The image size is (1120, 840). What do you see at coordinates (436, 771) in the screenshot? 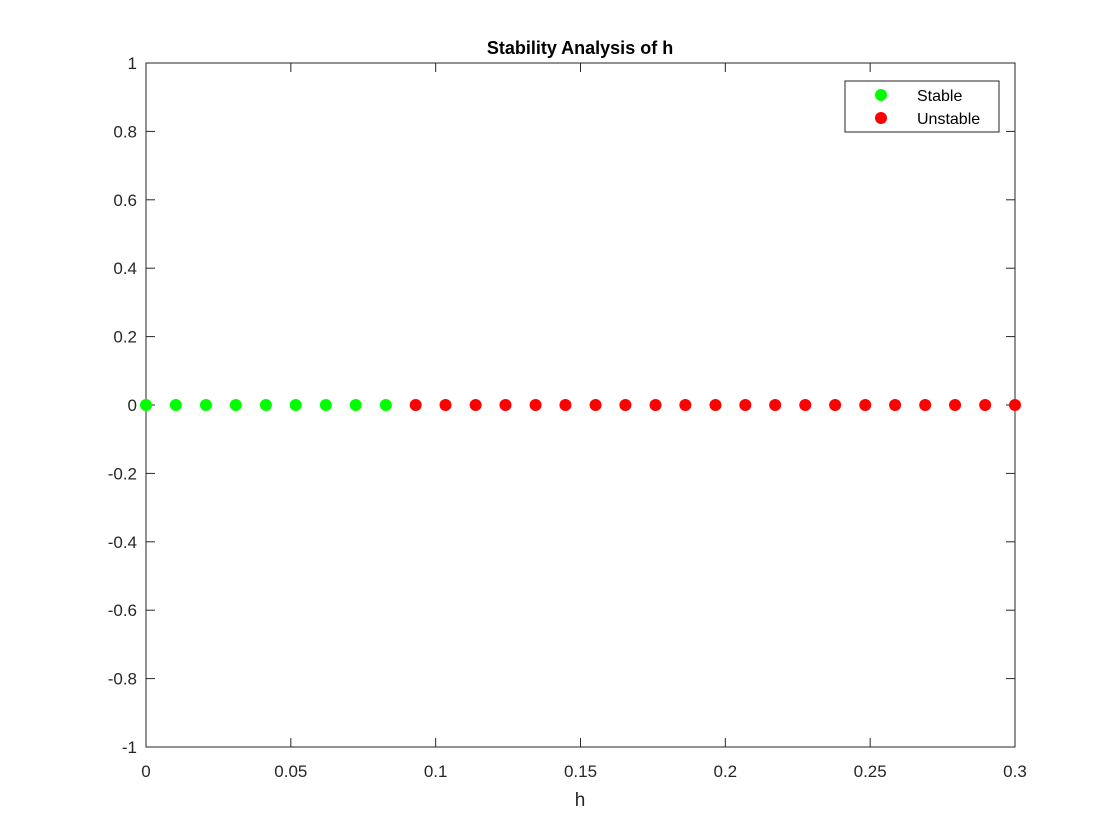
I see `x-tick-label: 0.1` at bounding box center [436, 771].